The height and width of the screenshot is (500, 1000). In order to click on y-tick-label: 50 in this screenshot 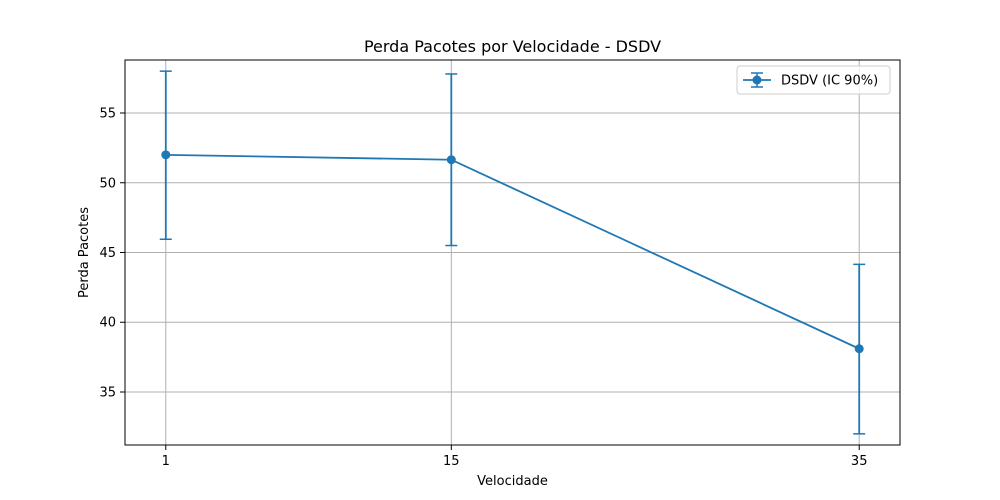, I will do `click(107, 183)`.